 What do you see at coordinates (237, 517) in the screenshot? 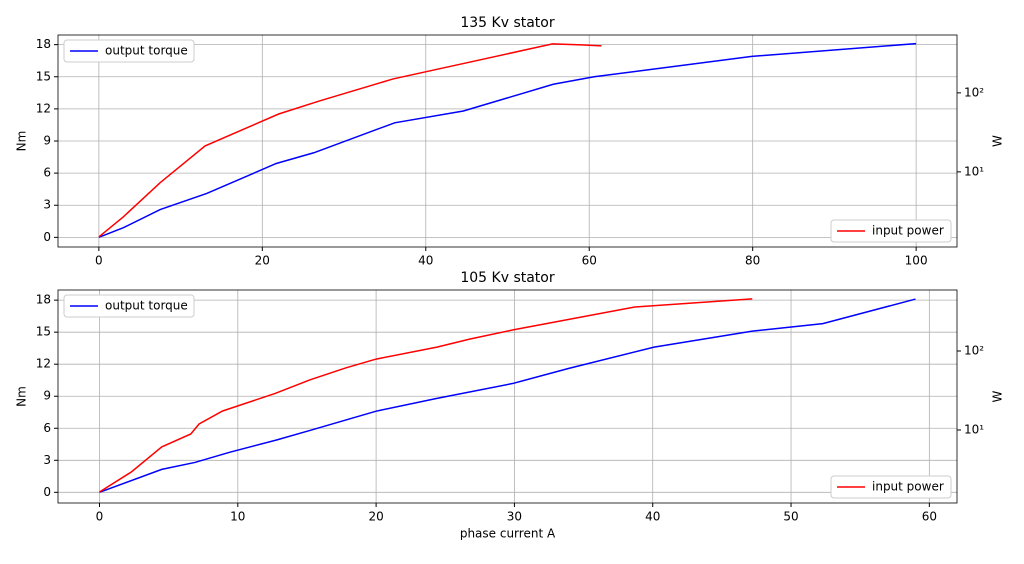
I see `x-tick-label: 10` at bounding box center [237, 517].